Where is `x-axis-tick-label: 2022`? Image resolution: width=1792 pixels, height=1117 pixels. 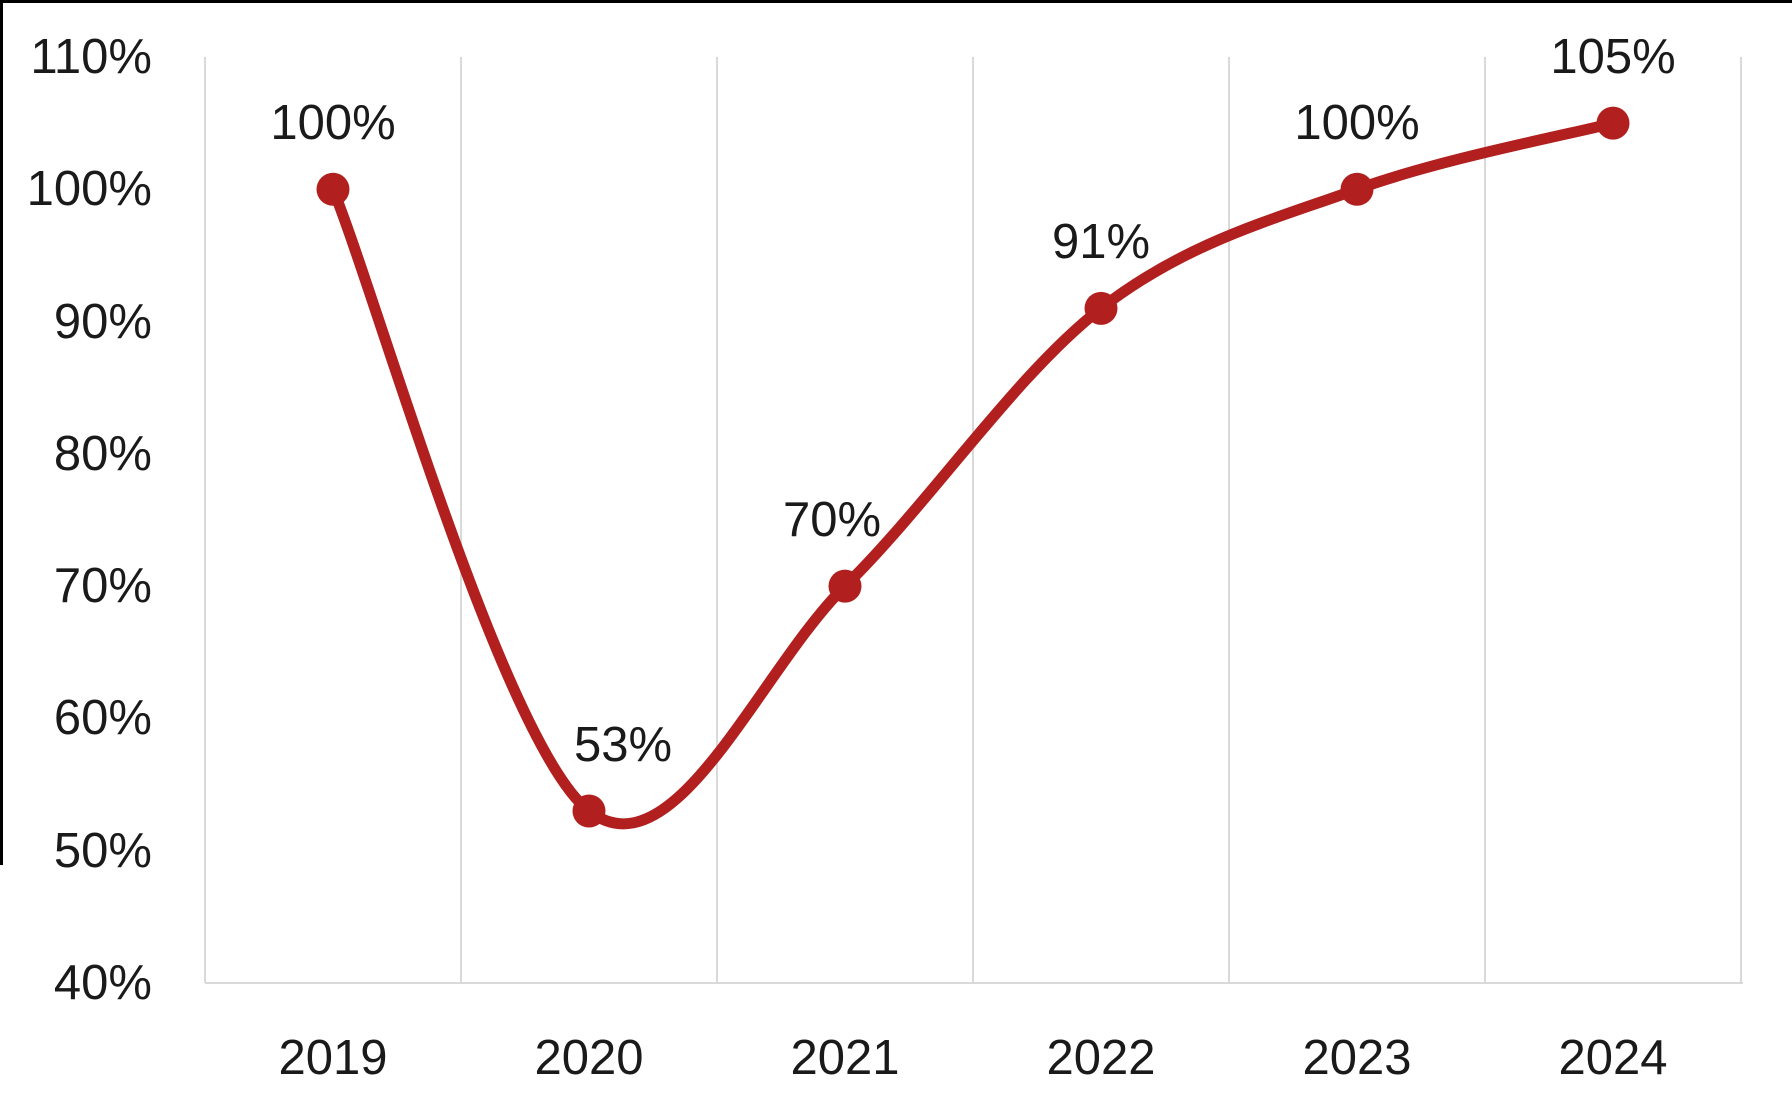
x-axis-tick-label: 2022 is located at coordinates (1101, 1058).